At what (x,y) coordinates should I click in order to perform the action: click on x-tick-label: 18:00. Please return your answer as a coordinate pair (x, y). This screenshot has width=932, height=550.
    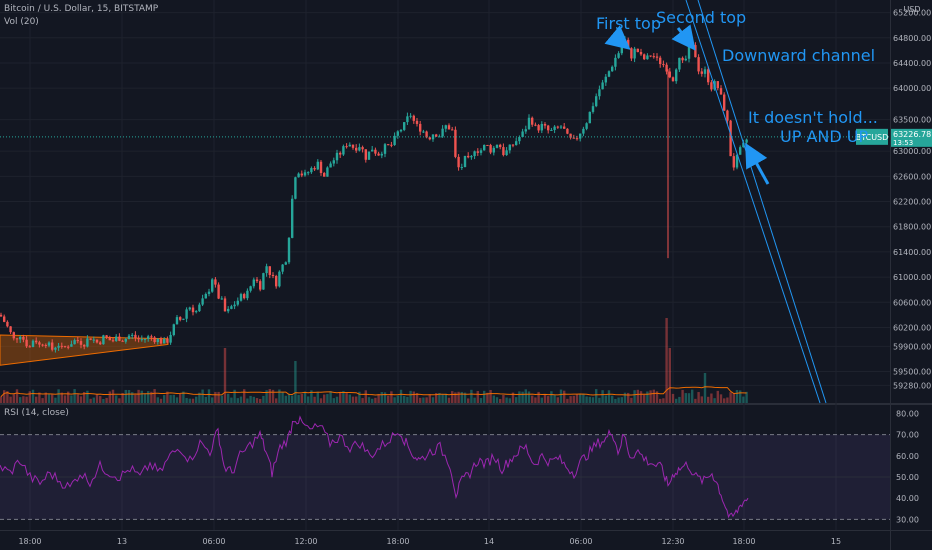
    Looking at the image, I should click on (743, 541).